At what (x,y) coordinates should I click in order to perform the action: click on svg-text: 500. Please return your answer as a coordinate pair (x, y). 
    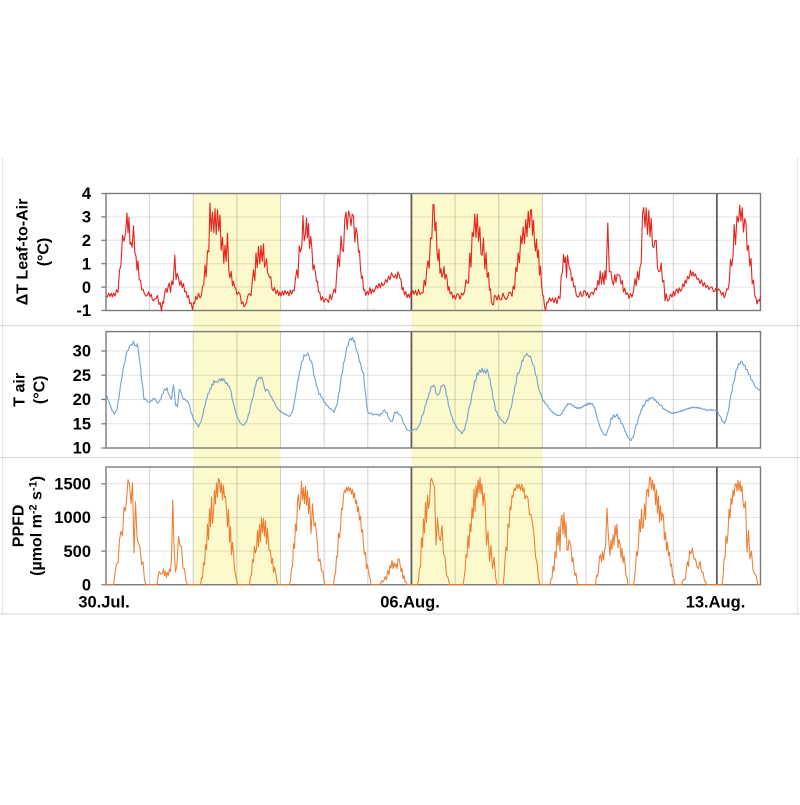
    Looking at the image, I should click on (77, 552).